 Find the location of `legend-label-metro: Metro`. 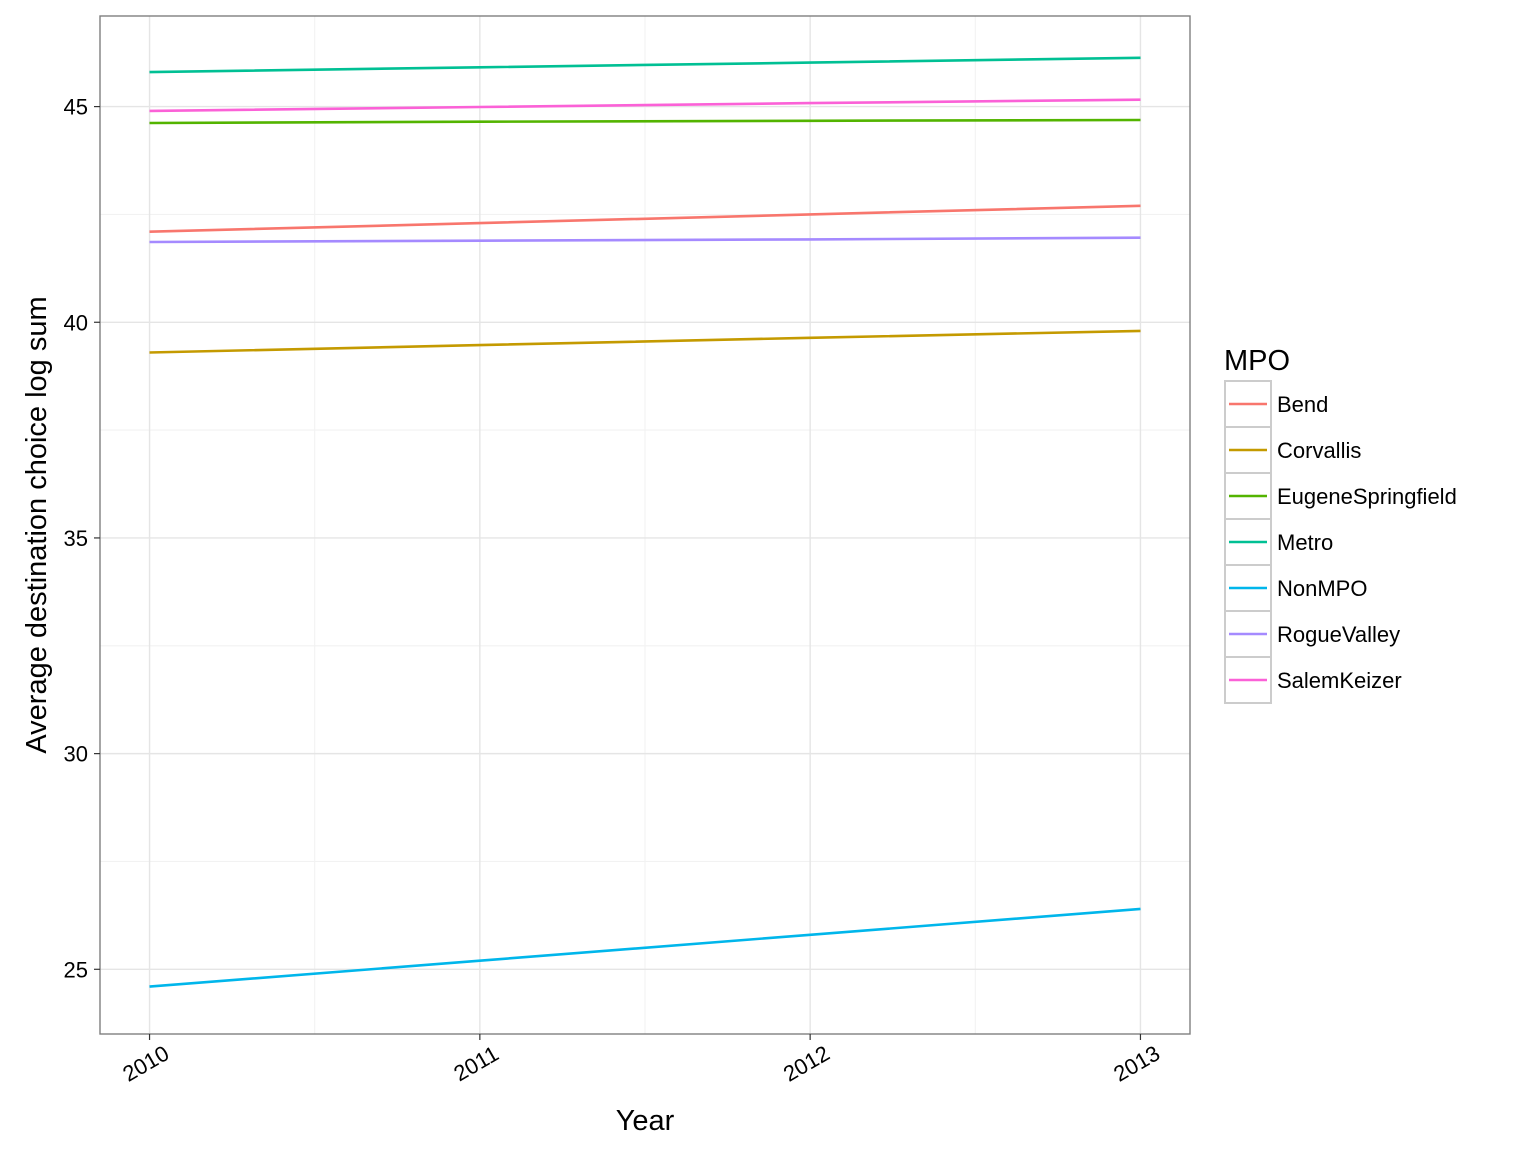

legend-label-metro: Metro is located at coordinates (1305, 542).